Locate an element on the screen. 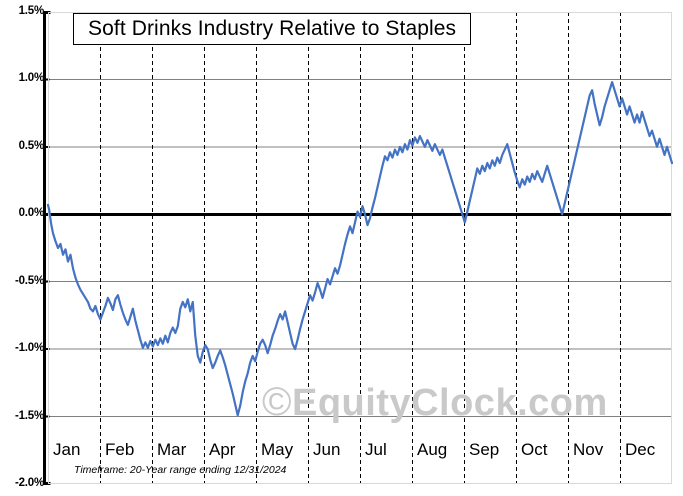 The image size is (683, 496). page-title: Soft Drinks Industry Relative to Staples is located at coordinates (272, 28).